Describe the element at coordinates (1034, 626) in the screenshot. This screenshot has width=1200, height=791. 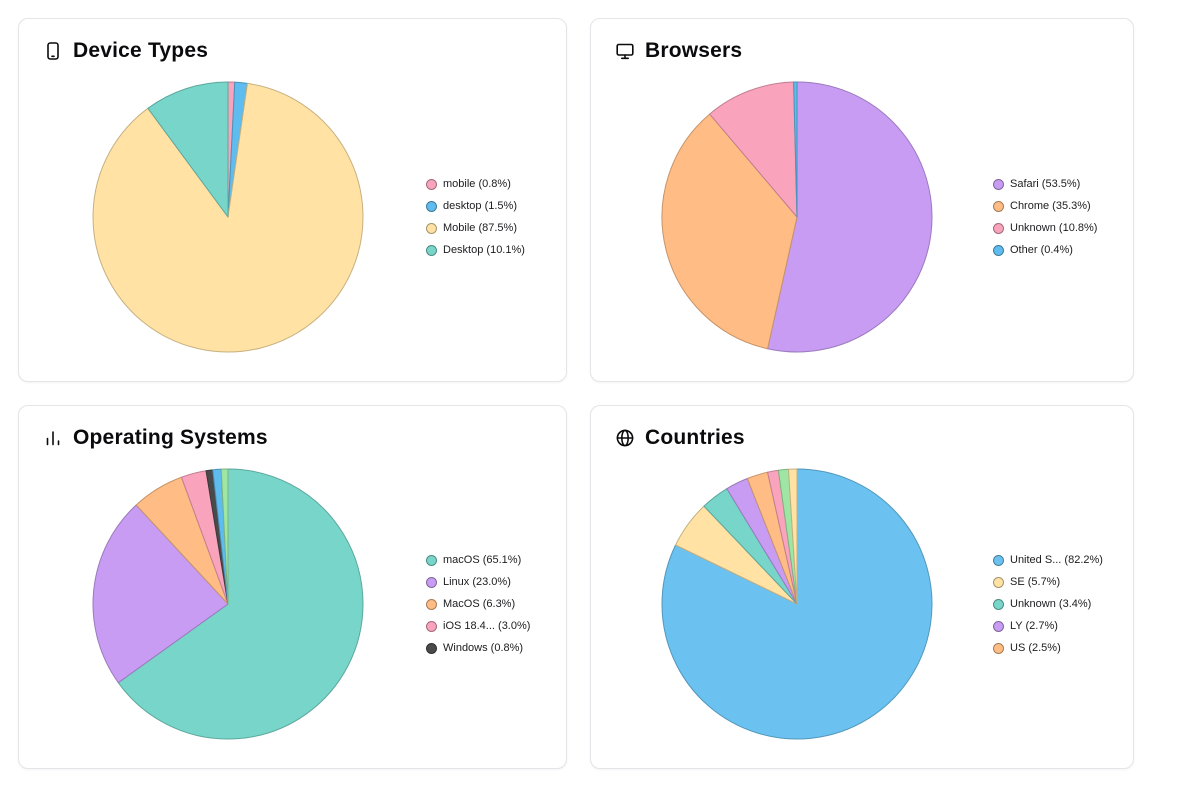
I see `legend-label: LY (2.7%)` at that location.